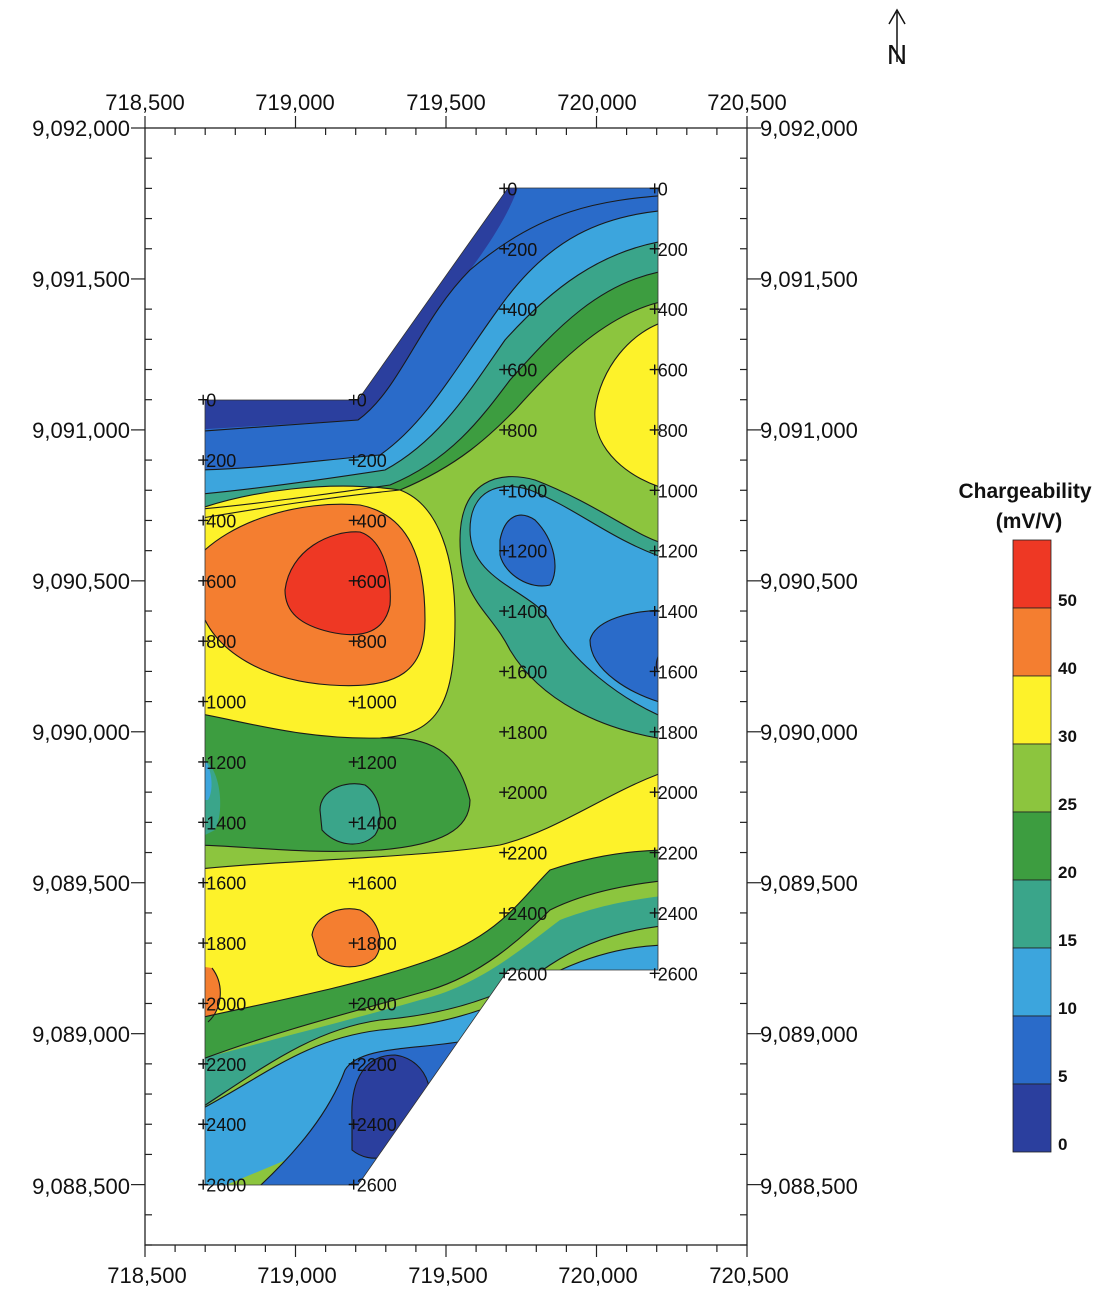 The height and width of the screenshot is (1299, 1113). Describe the element at coordinates (431, 895) in the screenshot. I see `band-30-40-south` at that location.